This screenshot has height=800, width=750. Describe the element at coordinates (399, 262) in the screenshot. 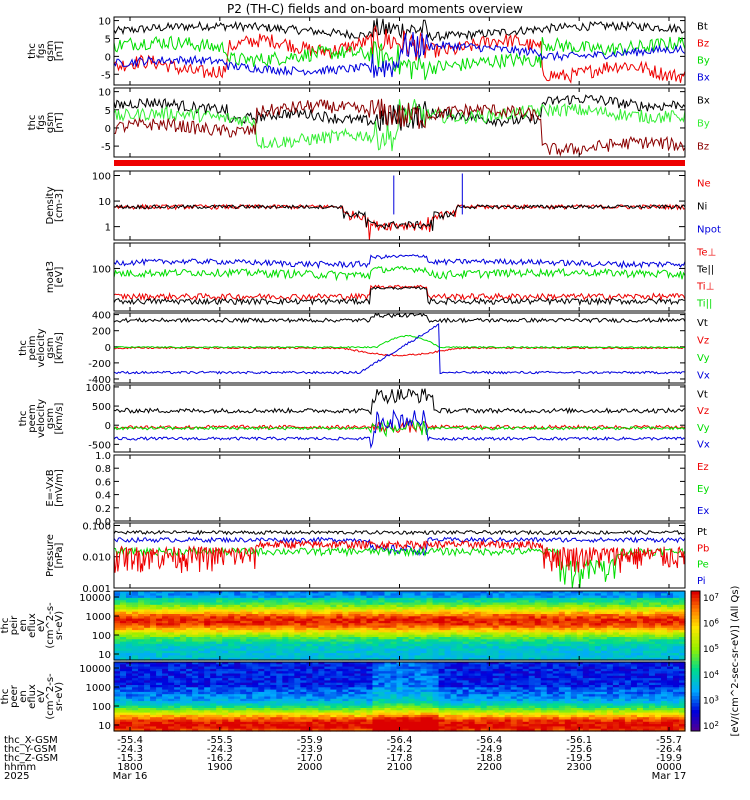

I see `series-Ti-perp` at that location.